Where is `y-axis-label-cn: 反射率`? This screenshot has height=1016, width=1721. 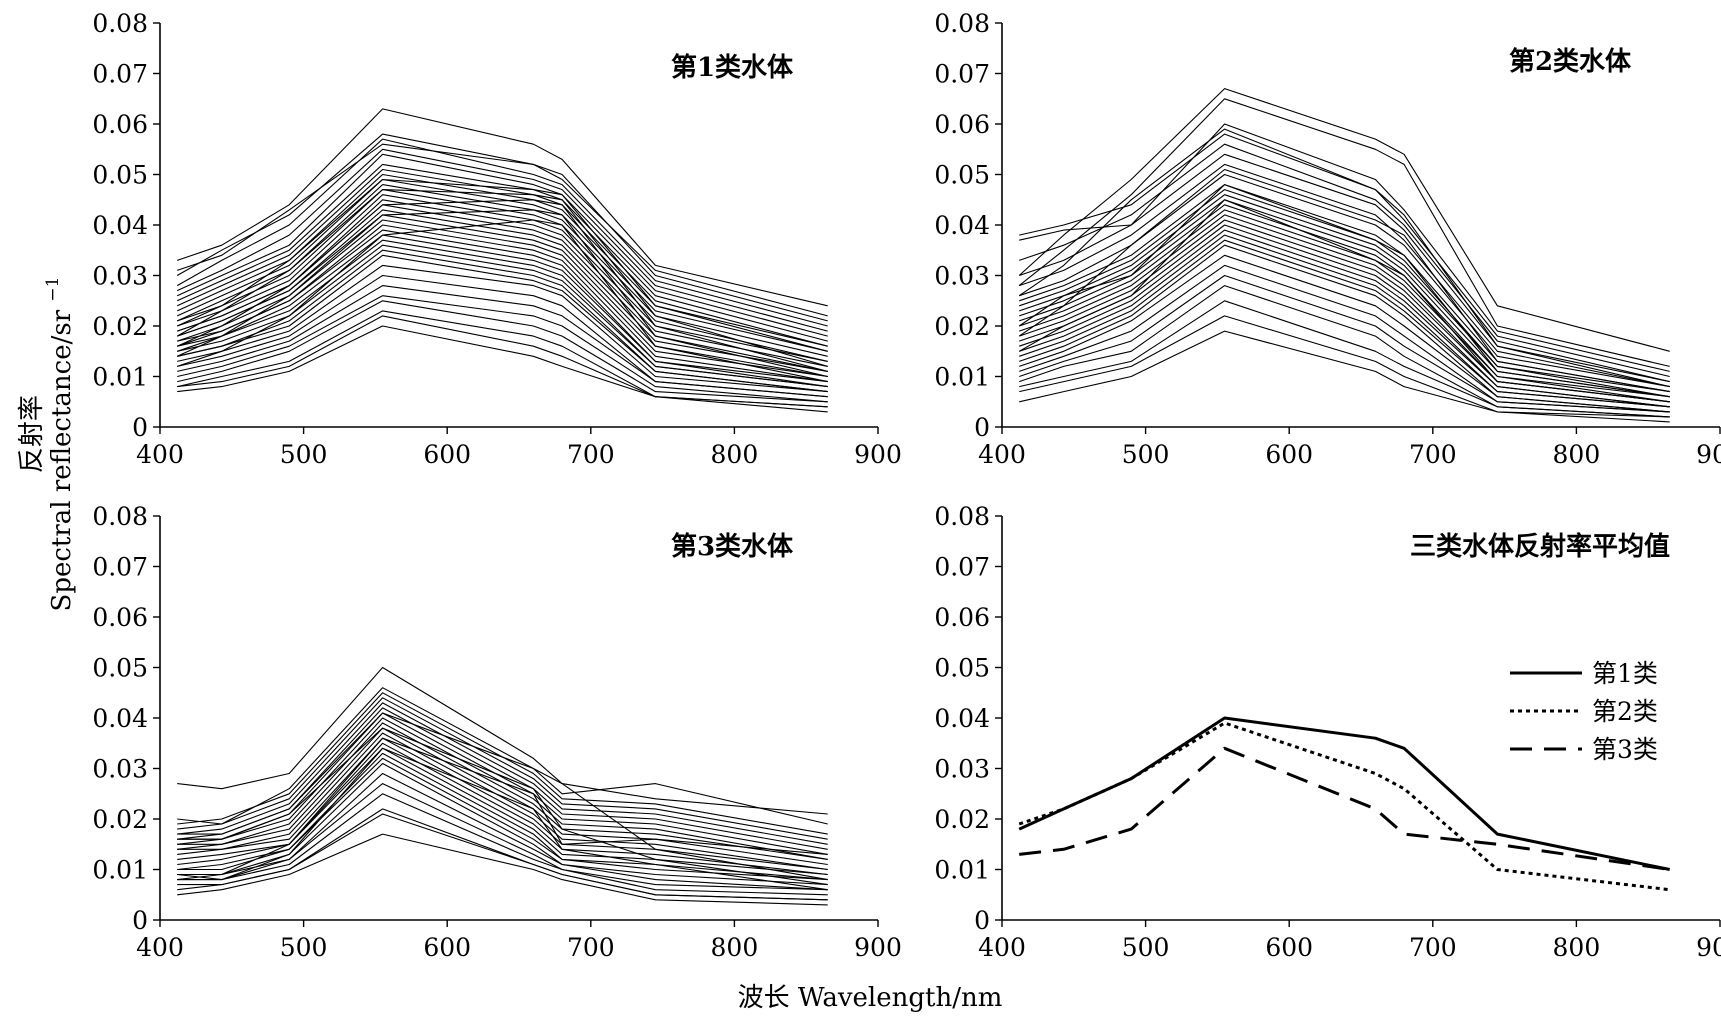 y-axis-label-cn: 反射率 is located at coordinates (32, 434).